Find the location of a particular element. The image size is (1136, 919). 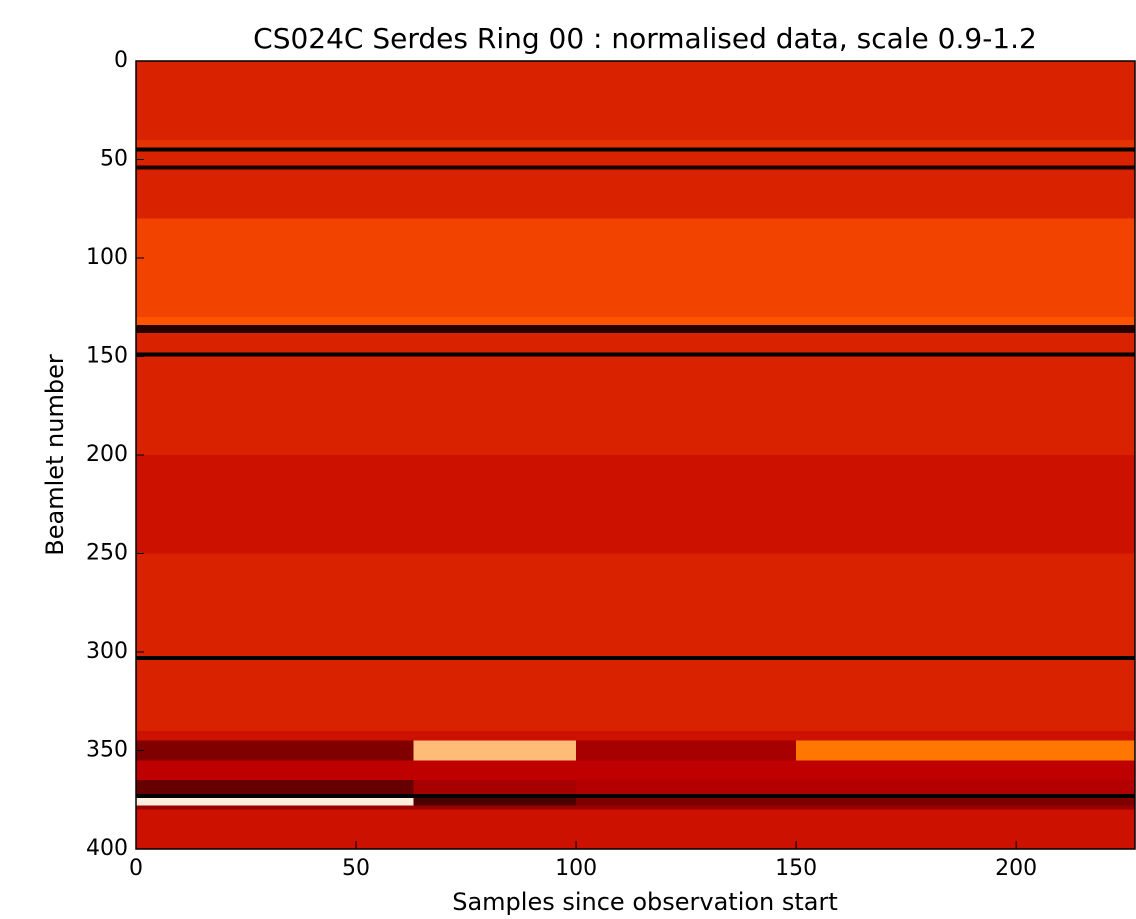

y-tick-label: 150 is located at coordinates (107, 356).